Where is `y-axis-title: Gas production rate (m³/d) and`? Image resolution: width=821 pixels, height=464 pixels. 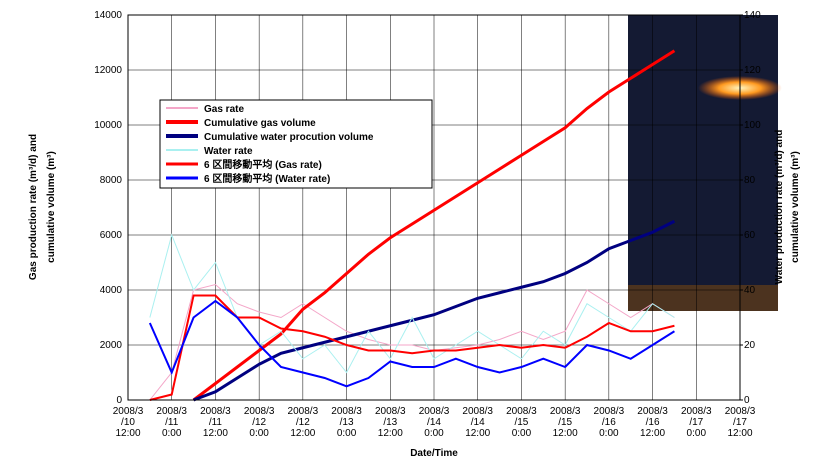
y-axis-title: Gas production rate (m³/d) and is located at coordinates (33, 207).